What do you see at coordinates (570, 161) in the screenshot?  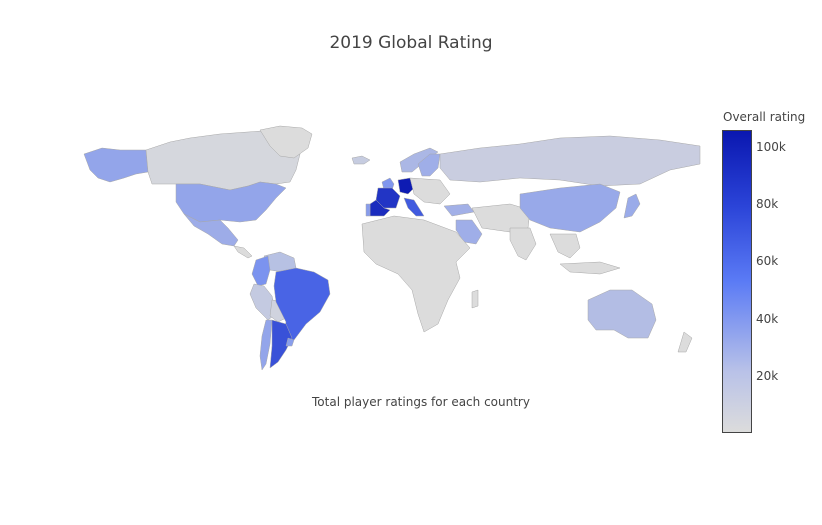 I see `country-russia` at bounding box center [570, 161].